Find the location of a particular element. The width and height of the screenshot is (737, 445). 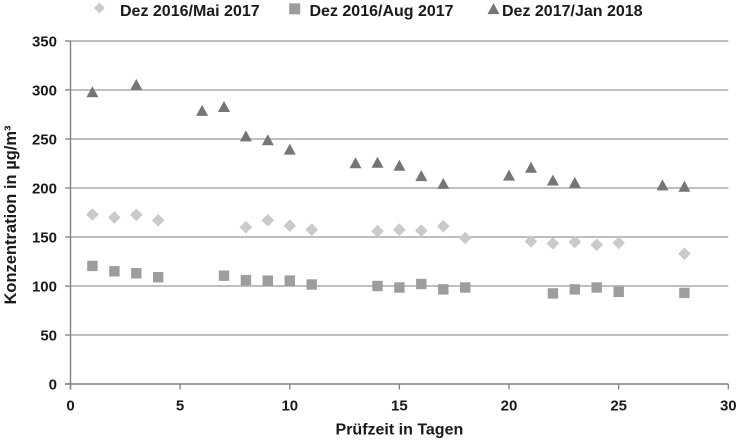

svg-text: 5 is located at coordinates (180, 406).